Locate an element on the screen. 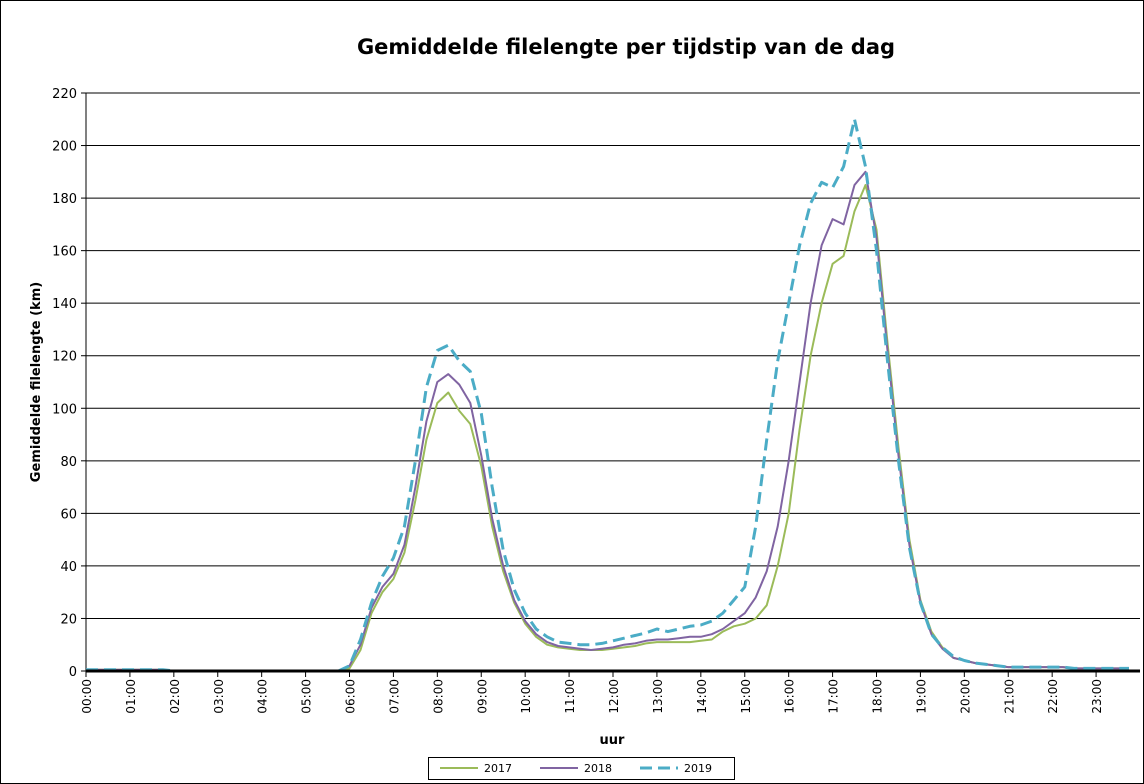 This screenshot has width=1144, height=784. x-tick-label: 16:00 is located at coordinates (790, 696).